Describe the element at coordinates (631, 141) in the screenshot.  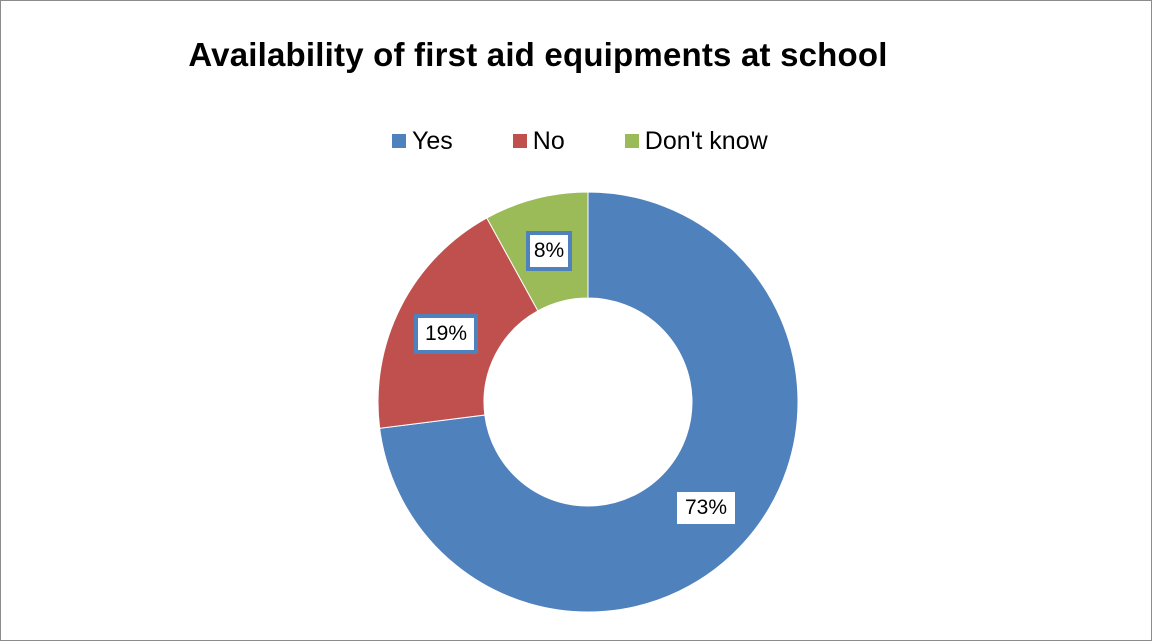
I see `legend-swatch-dont-know` at that location.